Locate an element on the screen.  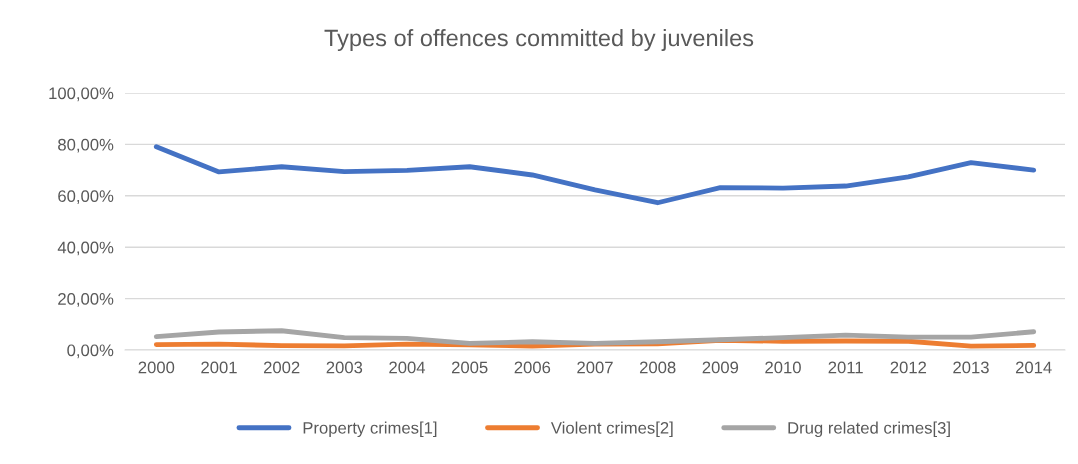
x-tick-label: 2006 is located at coordinates (532, 367).